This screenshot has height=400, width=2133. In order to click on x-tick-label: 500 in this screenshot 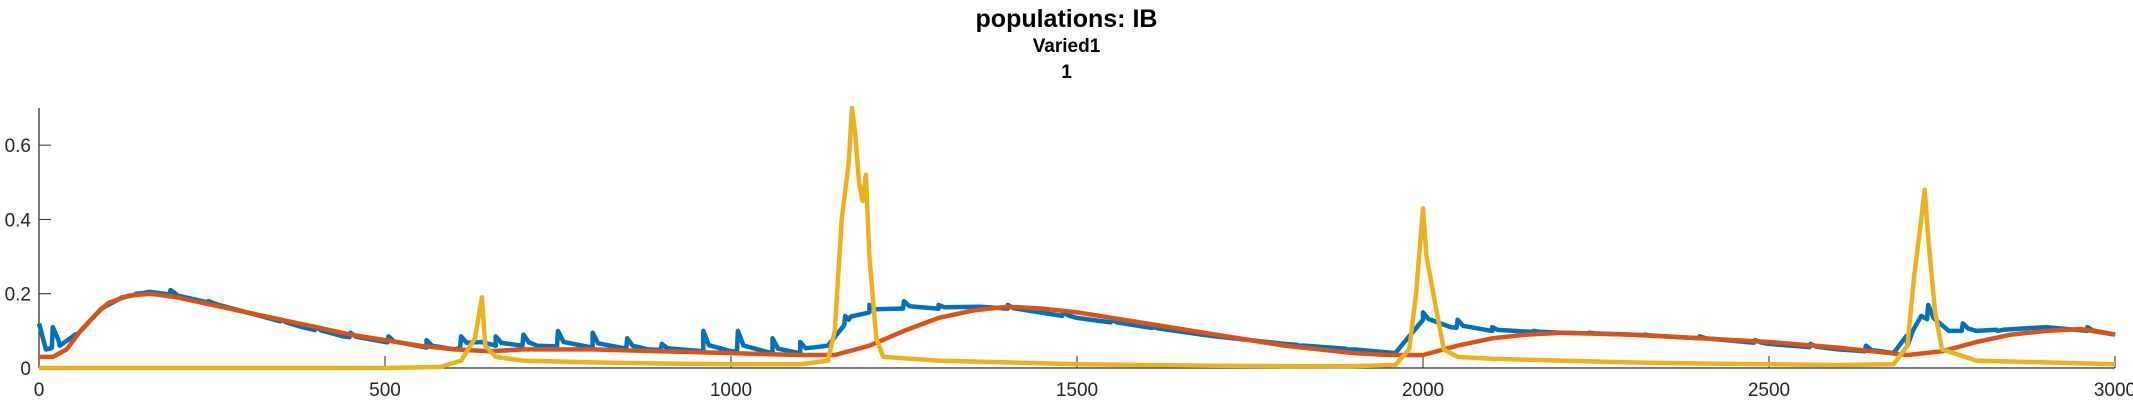, I will do `click(385, 390)`.